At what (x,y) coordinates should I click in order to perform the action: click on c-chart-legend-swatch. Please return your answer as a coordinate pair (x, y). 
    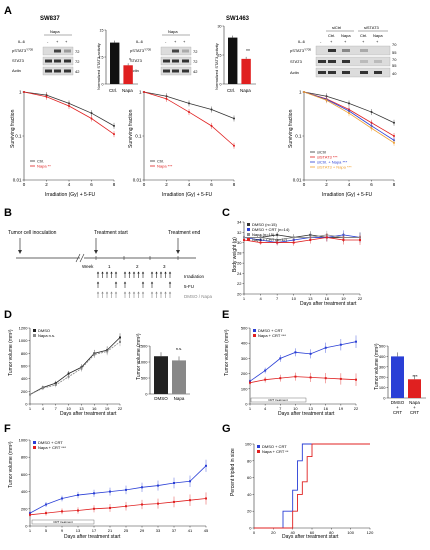
    Looking at the image, I should click on (248, 229).